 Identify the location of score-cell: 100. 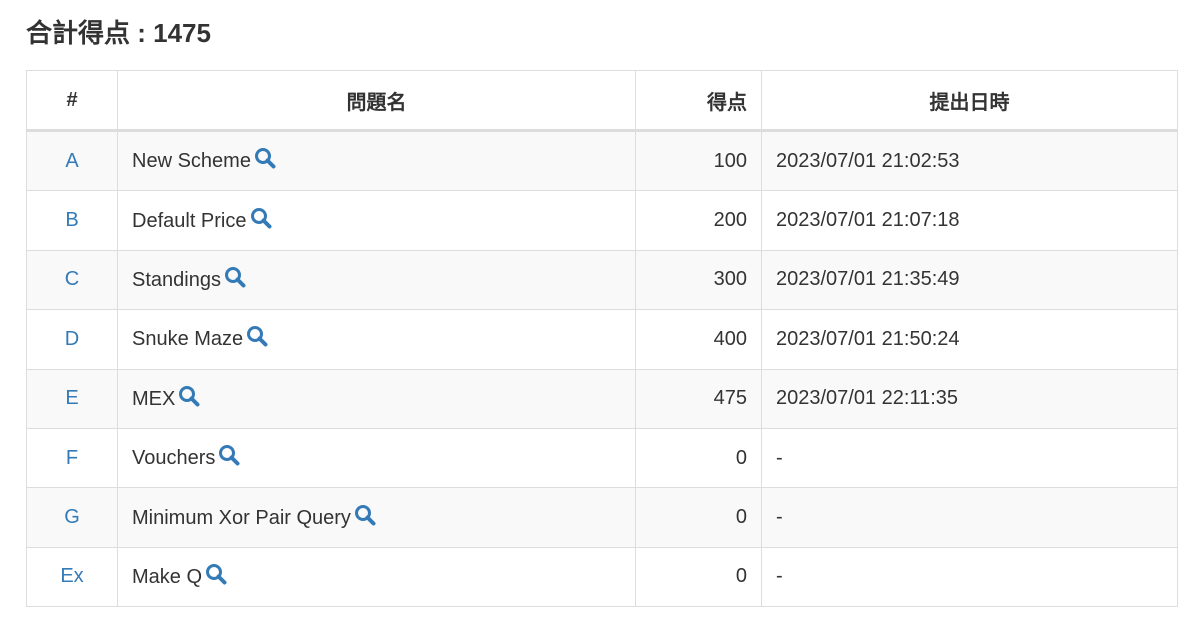
(698, 160).